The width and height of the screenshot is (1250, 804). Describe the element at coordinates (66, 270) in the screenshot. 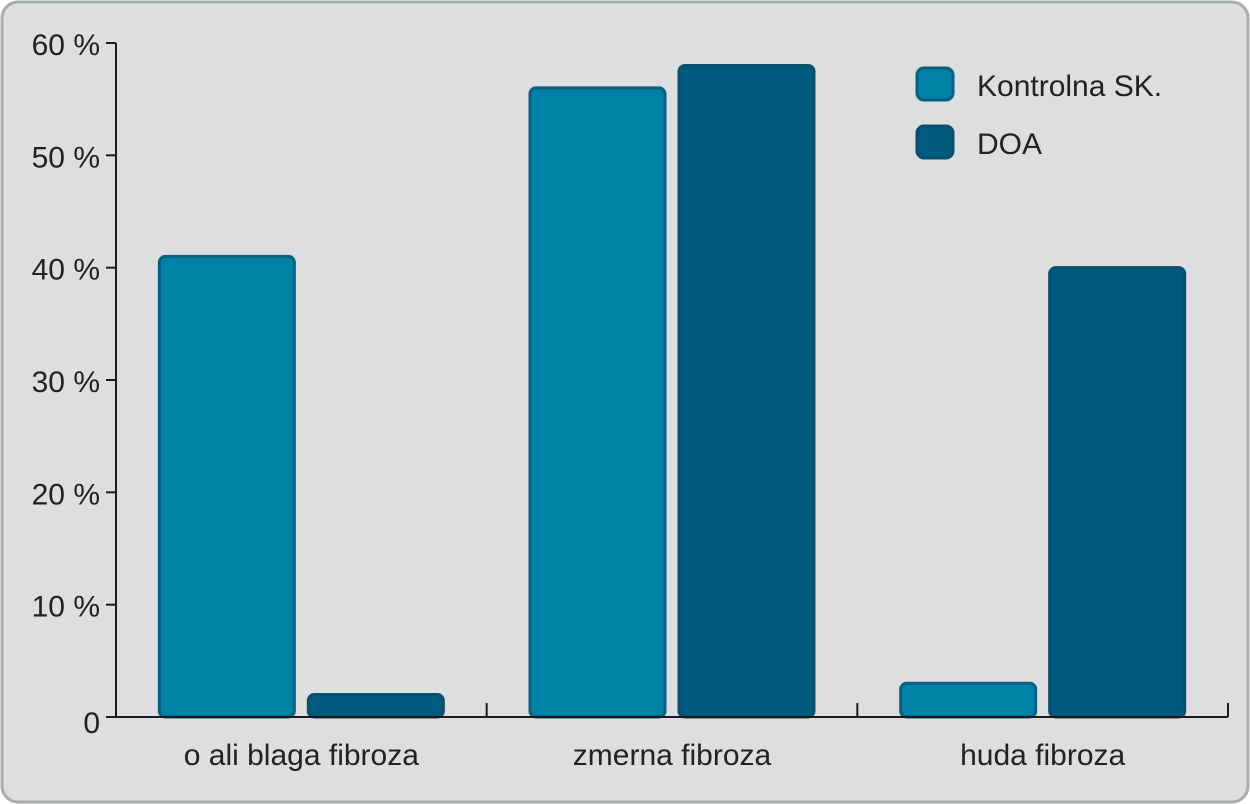

I see `y-tick-label: 40 %` at that location.